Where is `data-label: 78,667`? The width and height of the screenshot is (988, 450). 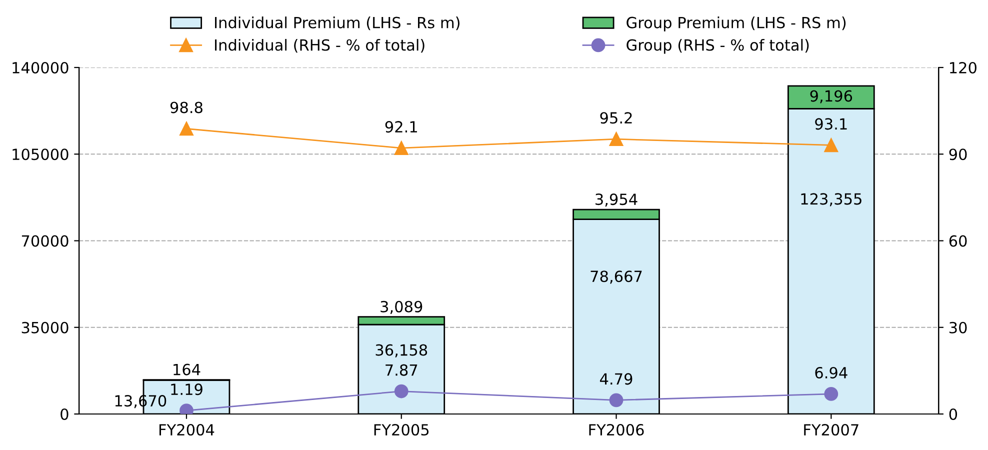
data-label: 78,667 is located at coordinates (616, 277).